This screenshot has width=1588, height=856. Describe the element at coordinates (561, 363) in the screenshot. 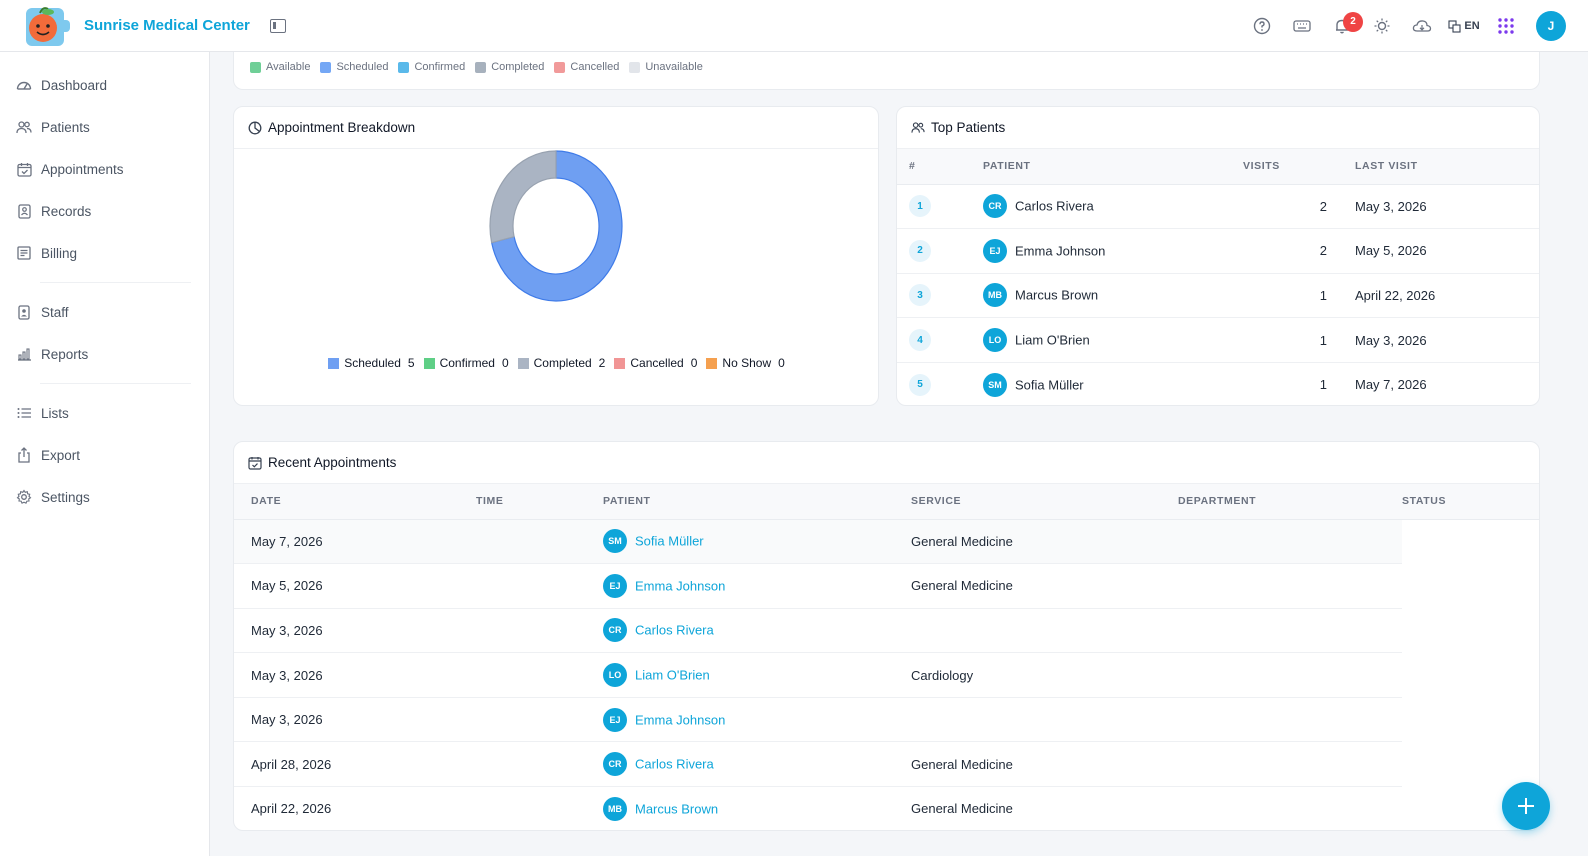

I see `chart-legend-item: Completed 2` at that location.